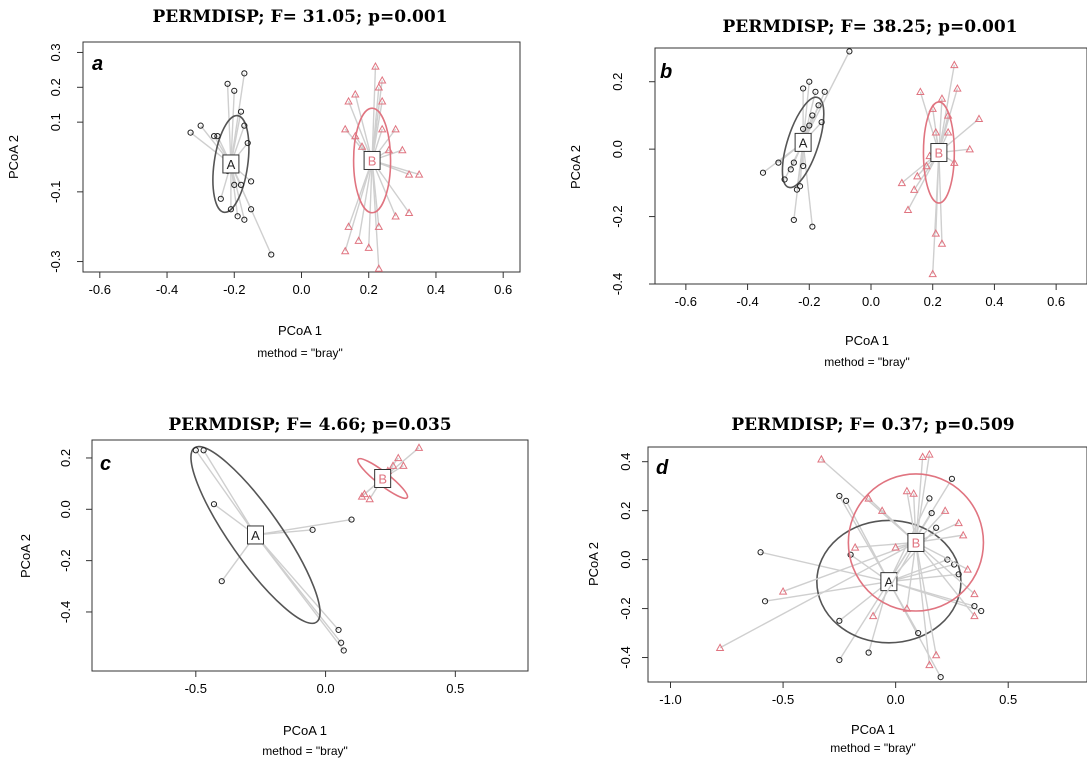 The image size is (1087, 760). I want to click on centroid-label: B, so click(382, 479).